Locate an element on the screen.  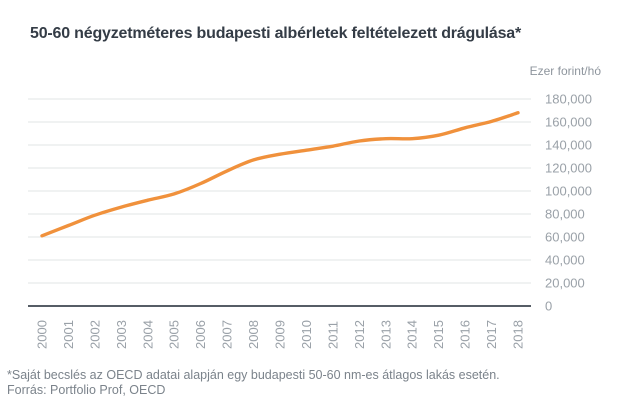
y-axis-tick-label: 80,000 is located at coordinates (565, 214).